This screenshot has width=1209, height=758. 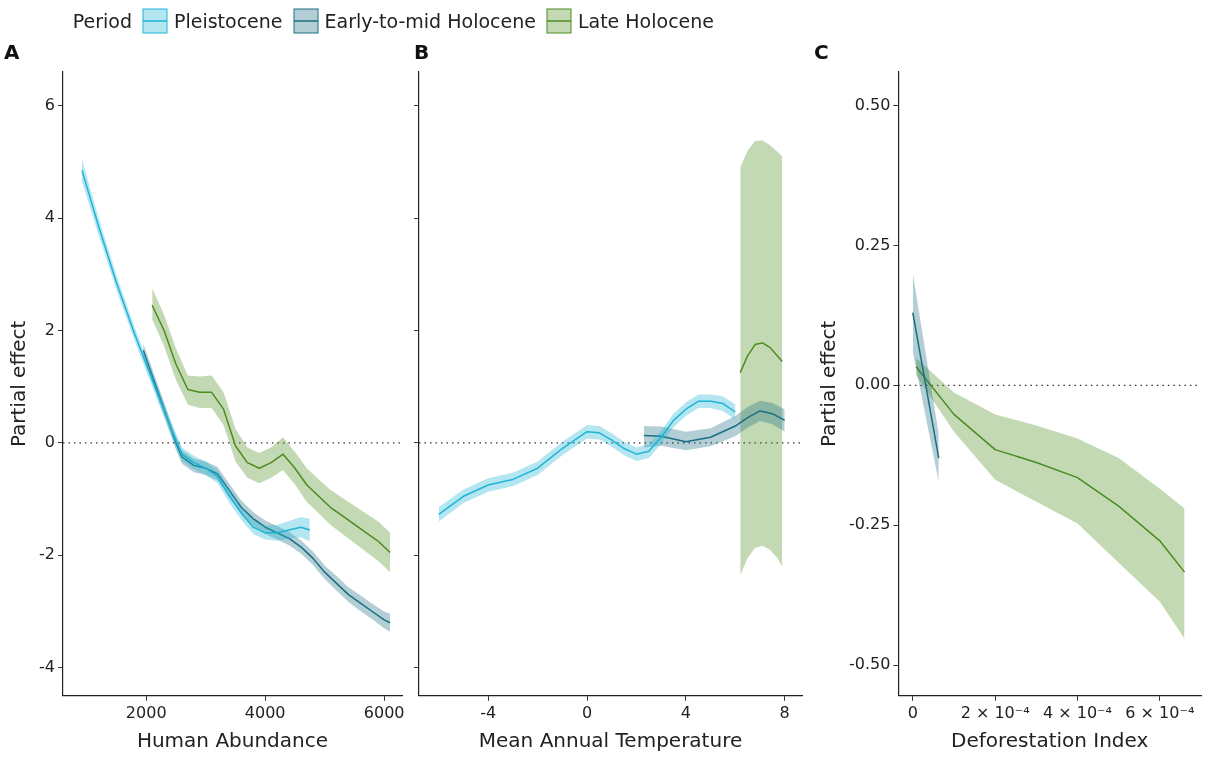 I want to click on y-tick-label: 2, so click(x=49, y=329).